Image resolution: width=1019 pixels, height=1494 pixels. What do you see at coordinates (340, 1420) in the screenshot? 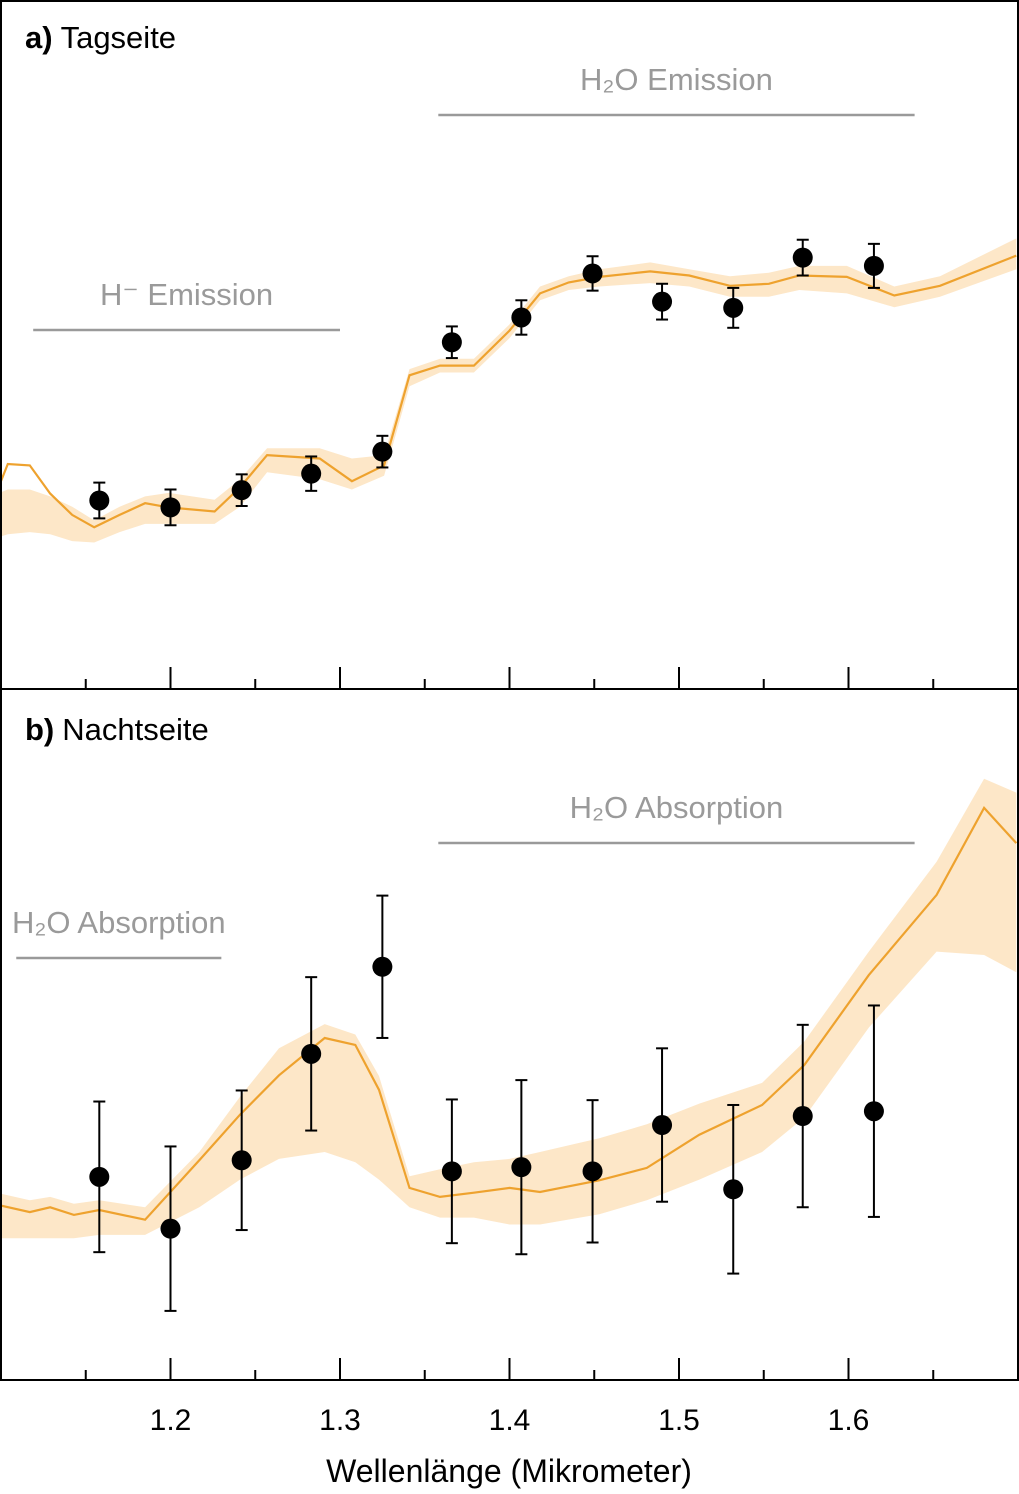
I see `x-tick-label: 1.3` at bounding box center [340, 1420].